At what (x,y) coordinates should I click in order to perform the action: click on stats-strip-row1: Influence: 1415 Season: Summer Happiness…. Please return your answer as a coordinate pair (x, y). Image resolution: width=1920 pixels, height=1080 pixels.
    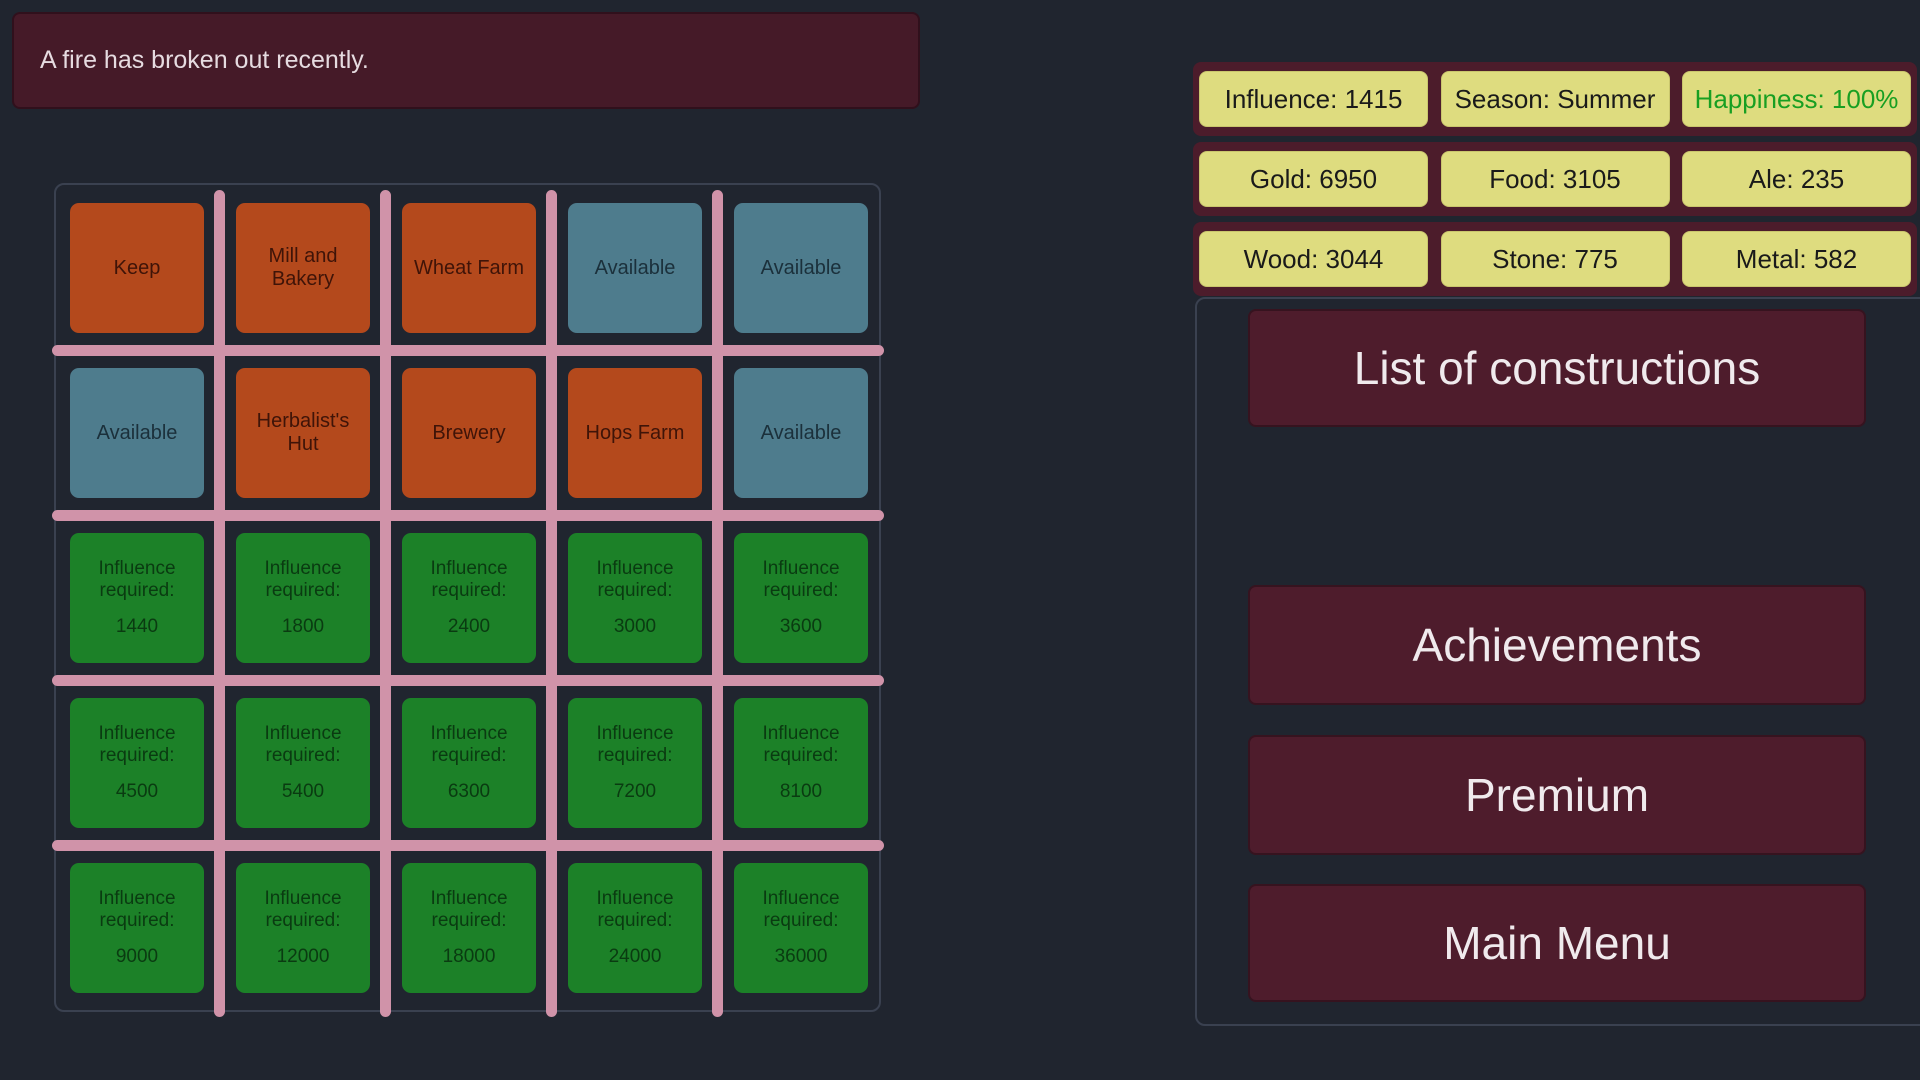
    Looking at the image, I should click on (1555, 99).